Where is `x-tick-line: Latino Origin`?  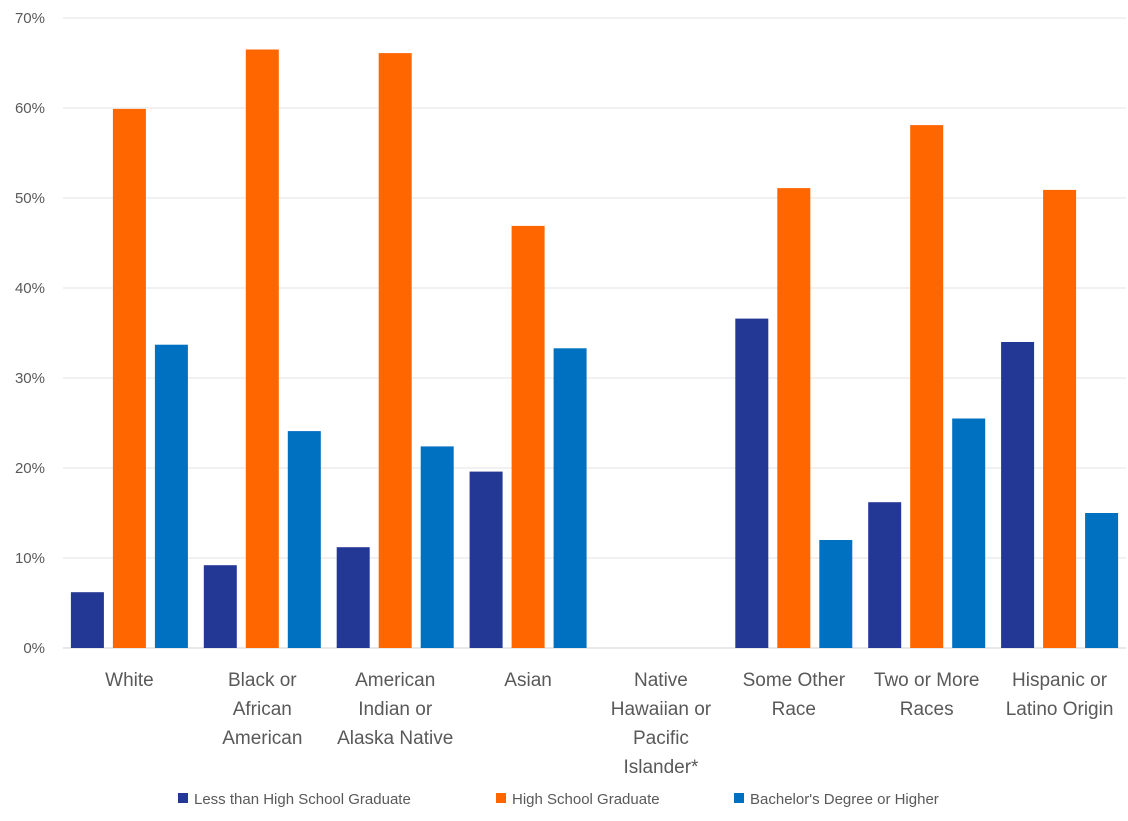
x-tick-line: Latino Origin is located at coordinates (1060, 709).